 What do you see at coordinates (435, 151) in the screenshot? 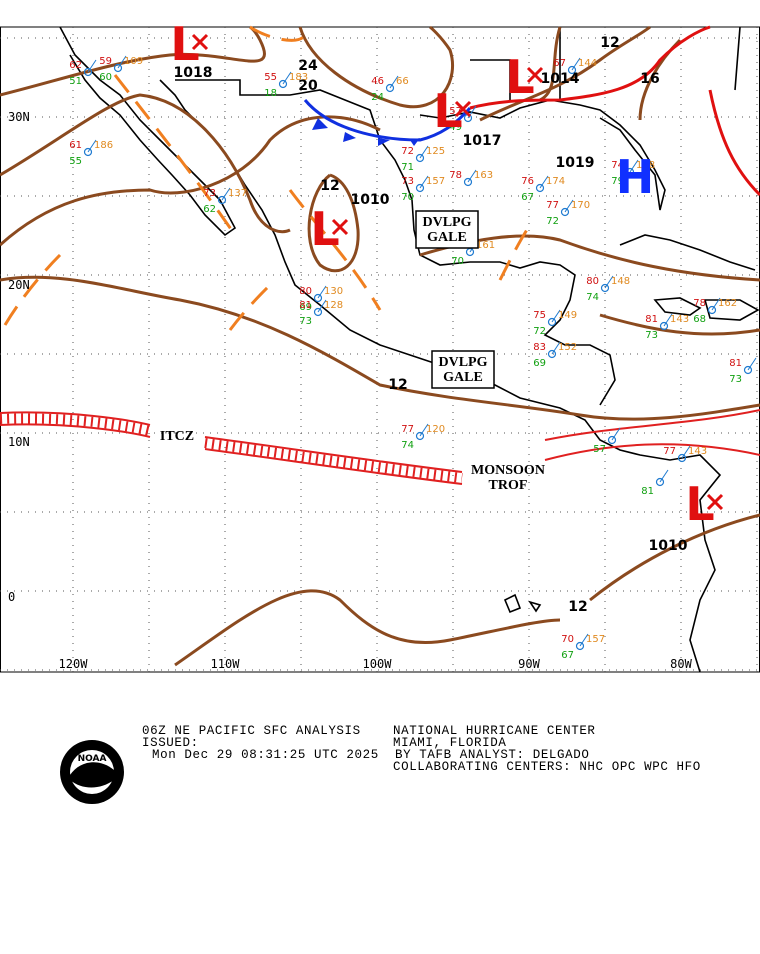
I see `station-pressure: 125` at bounding box center [435, 151].